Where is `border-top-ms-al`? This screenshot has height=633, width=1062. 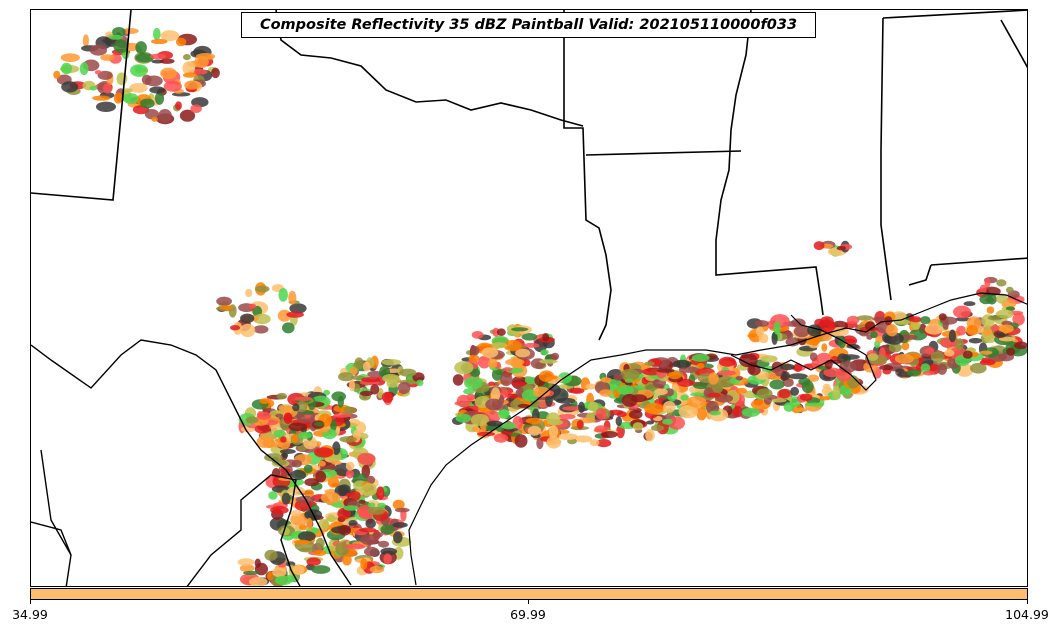 border-top-ms-al is located at coordinates (954, 14).